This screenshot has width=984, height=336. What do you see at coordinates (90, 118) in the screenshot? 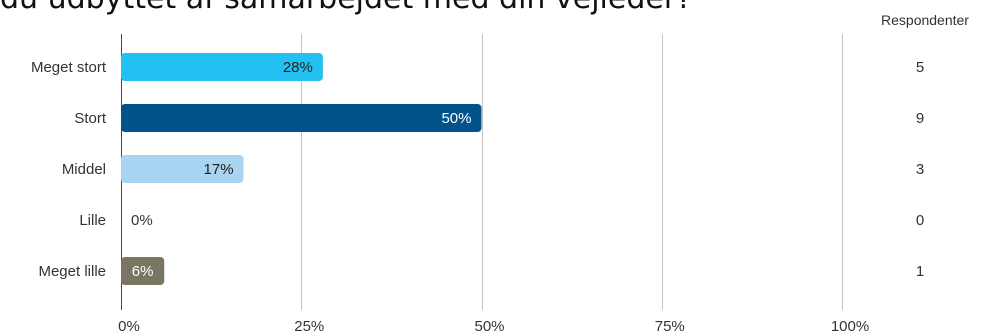
I see `category-label: Stort` at bounding box center [90, 118].